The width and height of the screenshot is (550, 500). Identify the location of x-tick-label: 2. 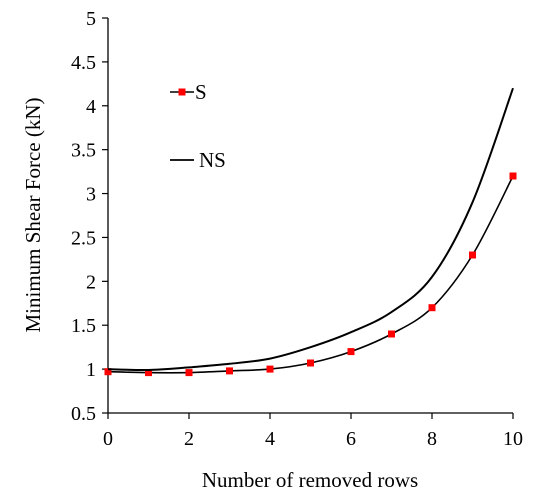
(189, 439).